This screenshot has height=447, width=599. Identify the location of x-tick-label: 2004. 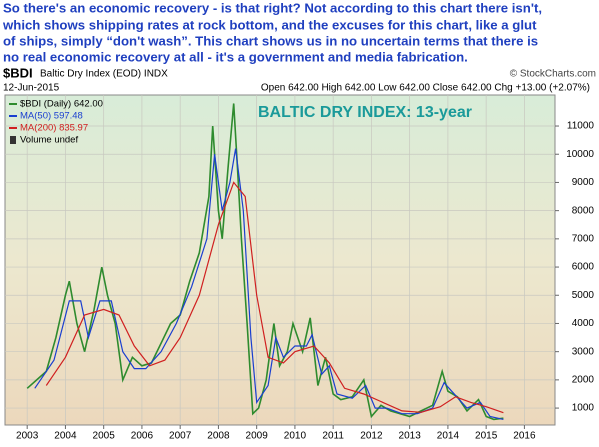
(65, 436).